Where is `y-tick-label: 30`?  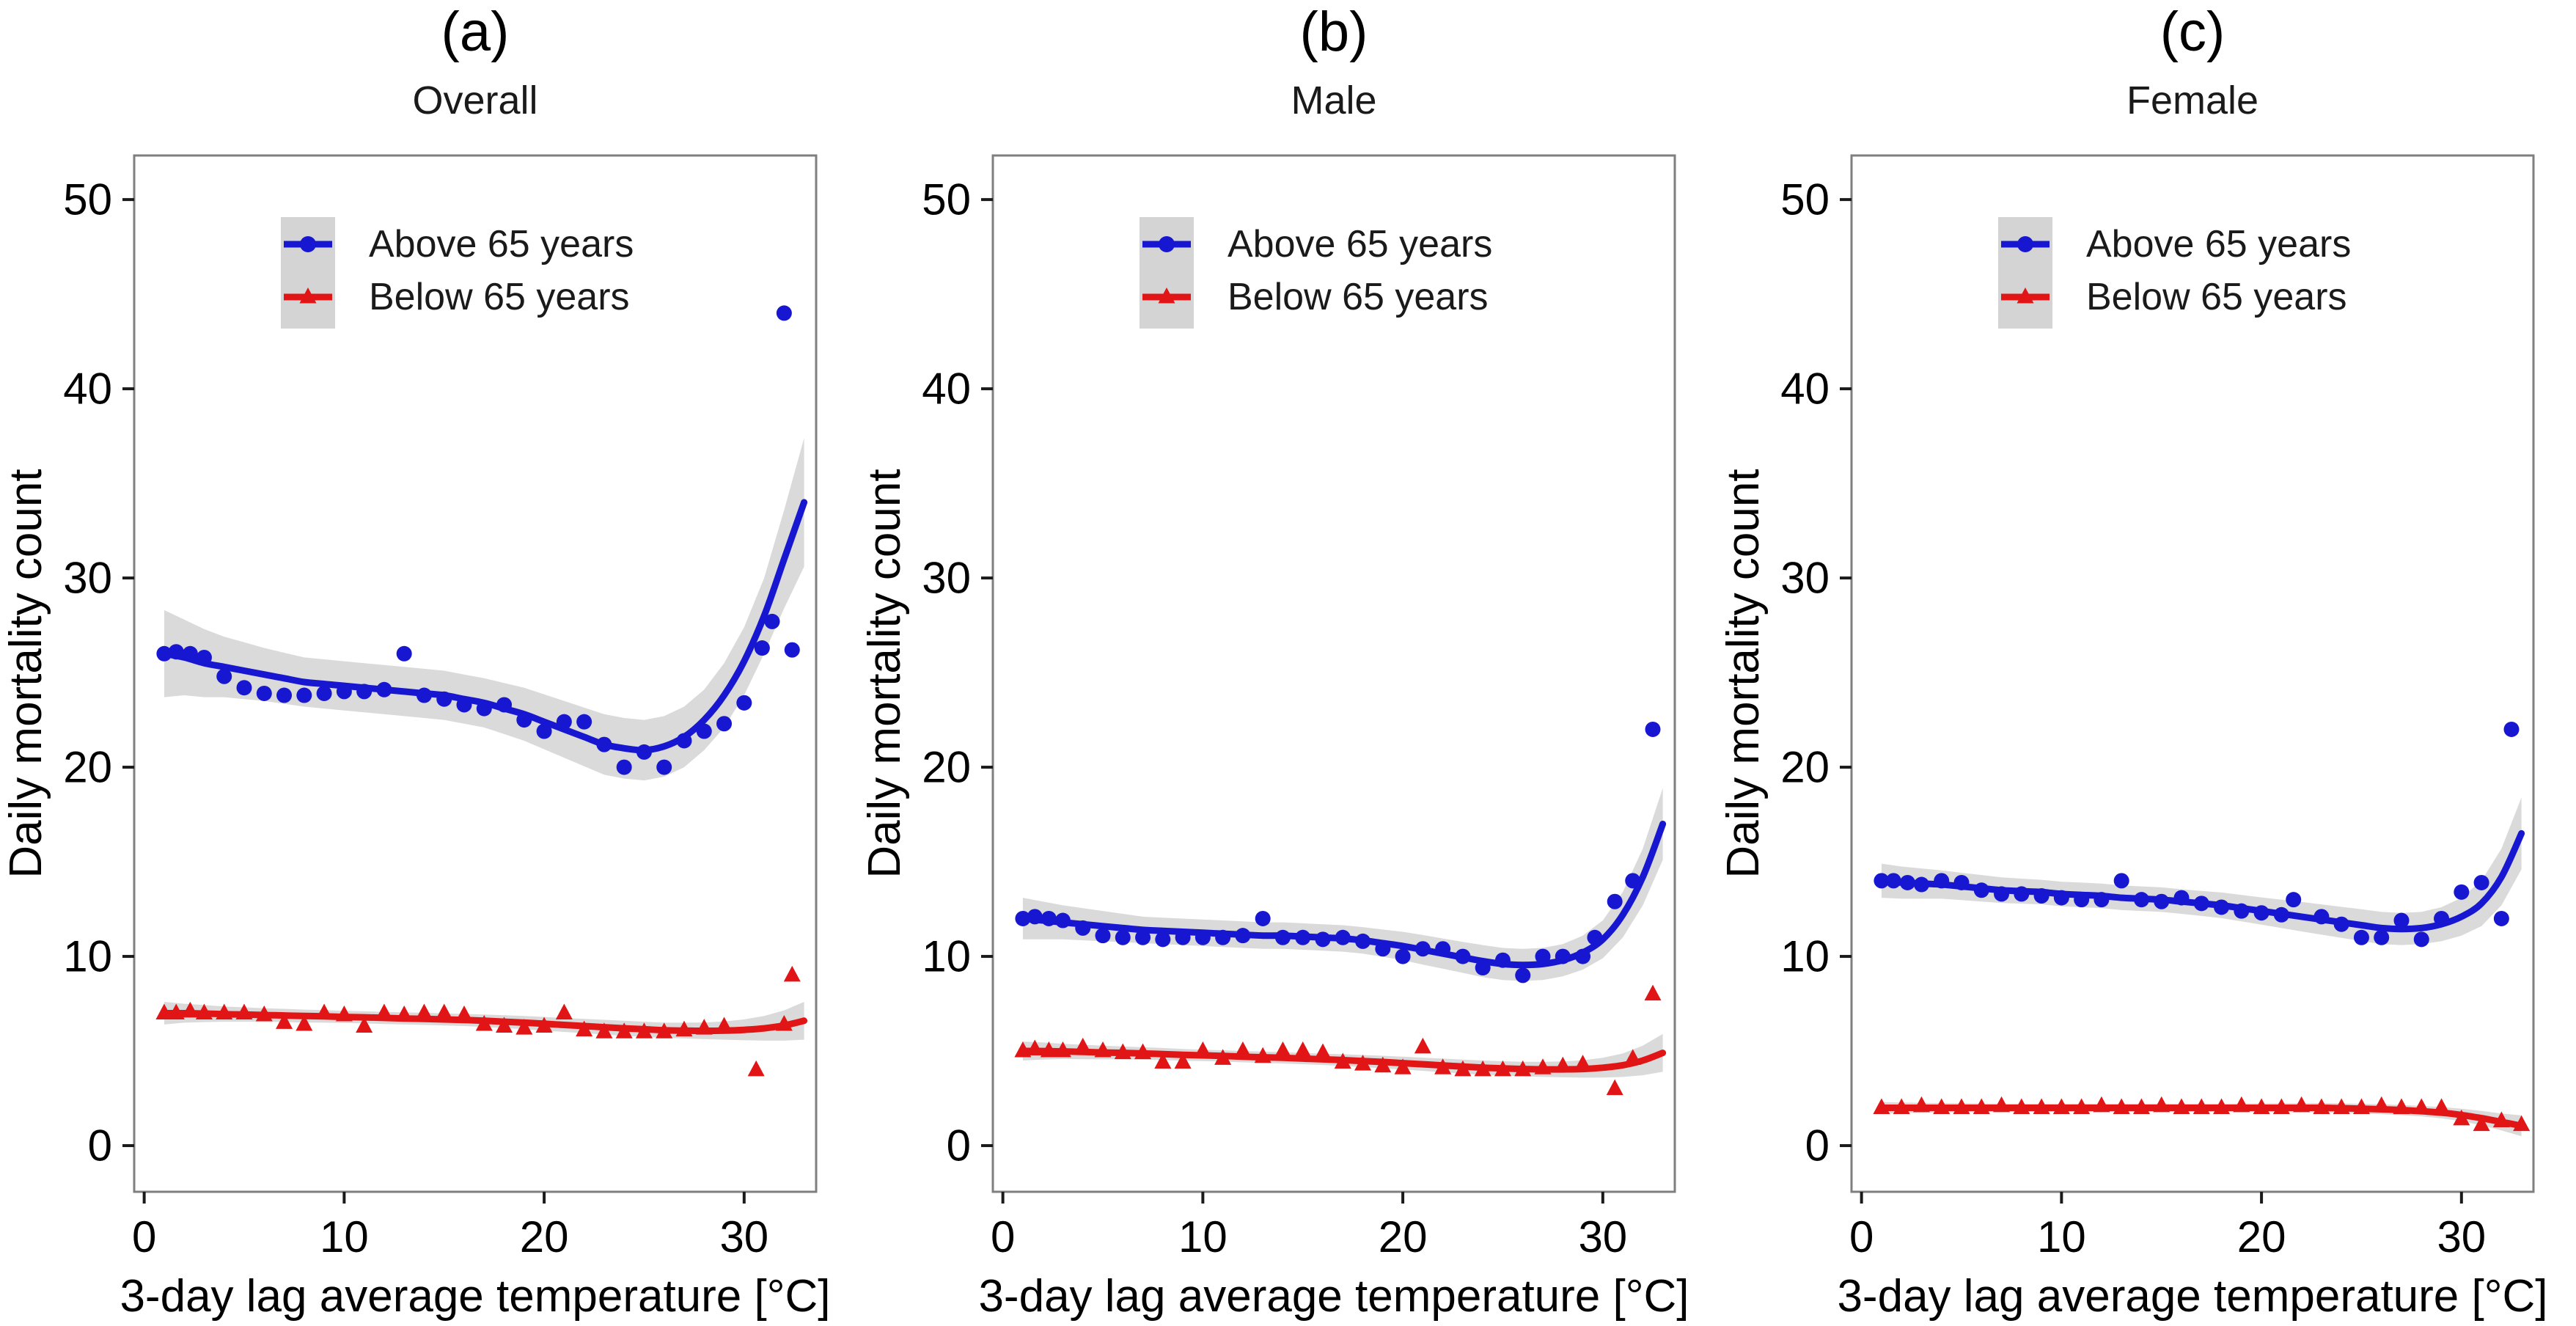 y-tick-label: 30 is located at coordinates (1805, 578).